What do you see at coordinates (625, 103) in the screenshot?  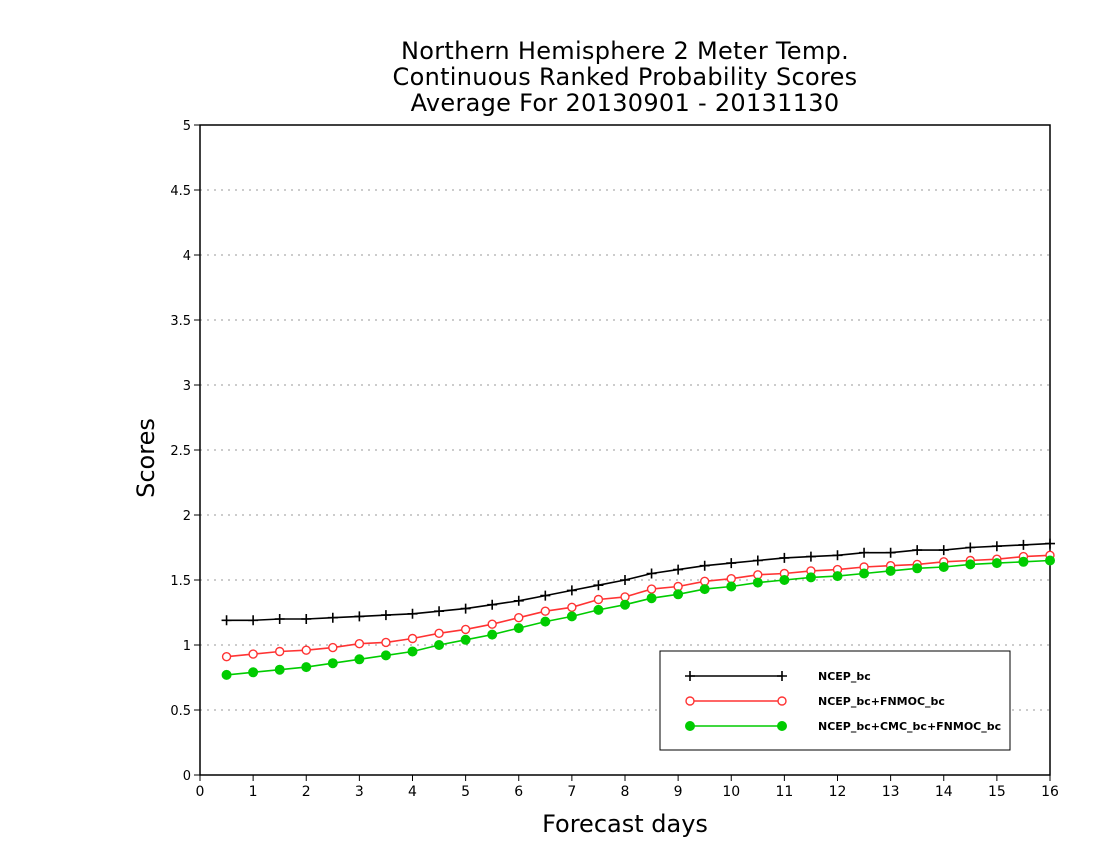 I see `chart-title-line-3: Average For 20130901 - 20131130` at bounding box center [625, 103].